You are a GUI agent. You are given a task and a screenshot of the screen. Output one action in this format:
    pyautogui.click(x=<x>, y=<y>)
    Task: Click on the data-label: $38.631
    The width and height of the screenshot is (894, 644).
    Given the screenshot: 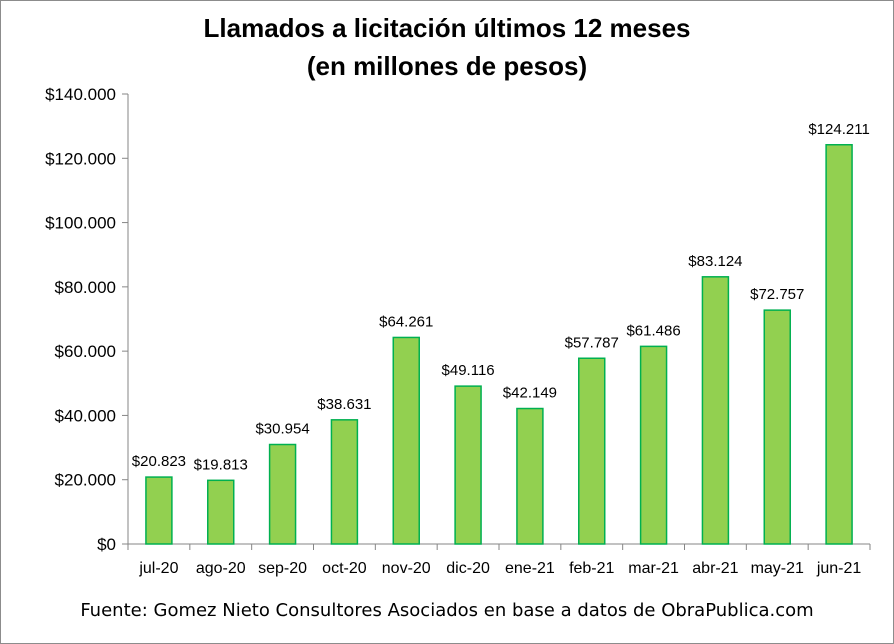 What is the action you would take?
    pyautogui.click(x=344, y=404)
    